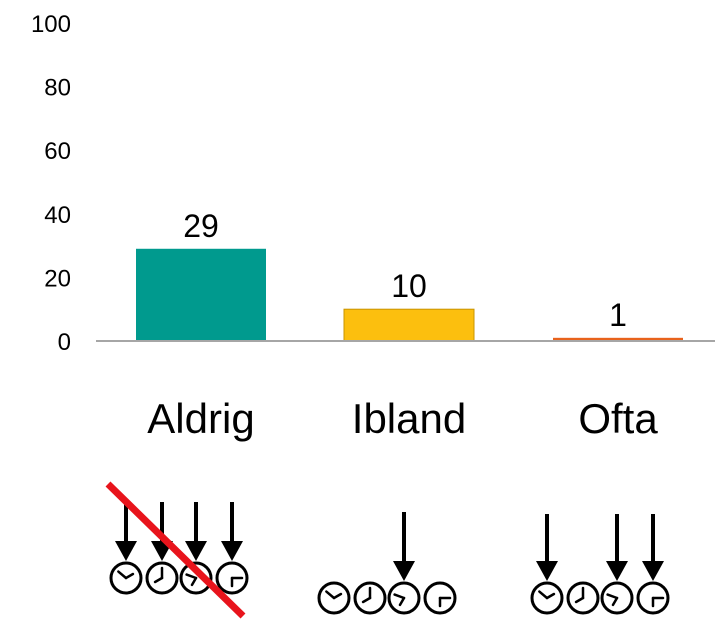  Describe the element at coordinates (409, 418) in the screenshot. I see `category-label: Ibland` at that location.